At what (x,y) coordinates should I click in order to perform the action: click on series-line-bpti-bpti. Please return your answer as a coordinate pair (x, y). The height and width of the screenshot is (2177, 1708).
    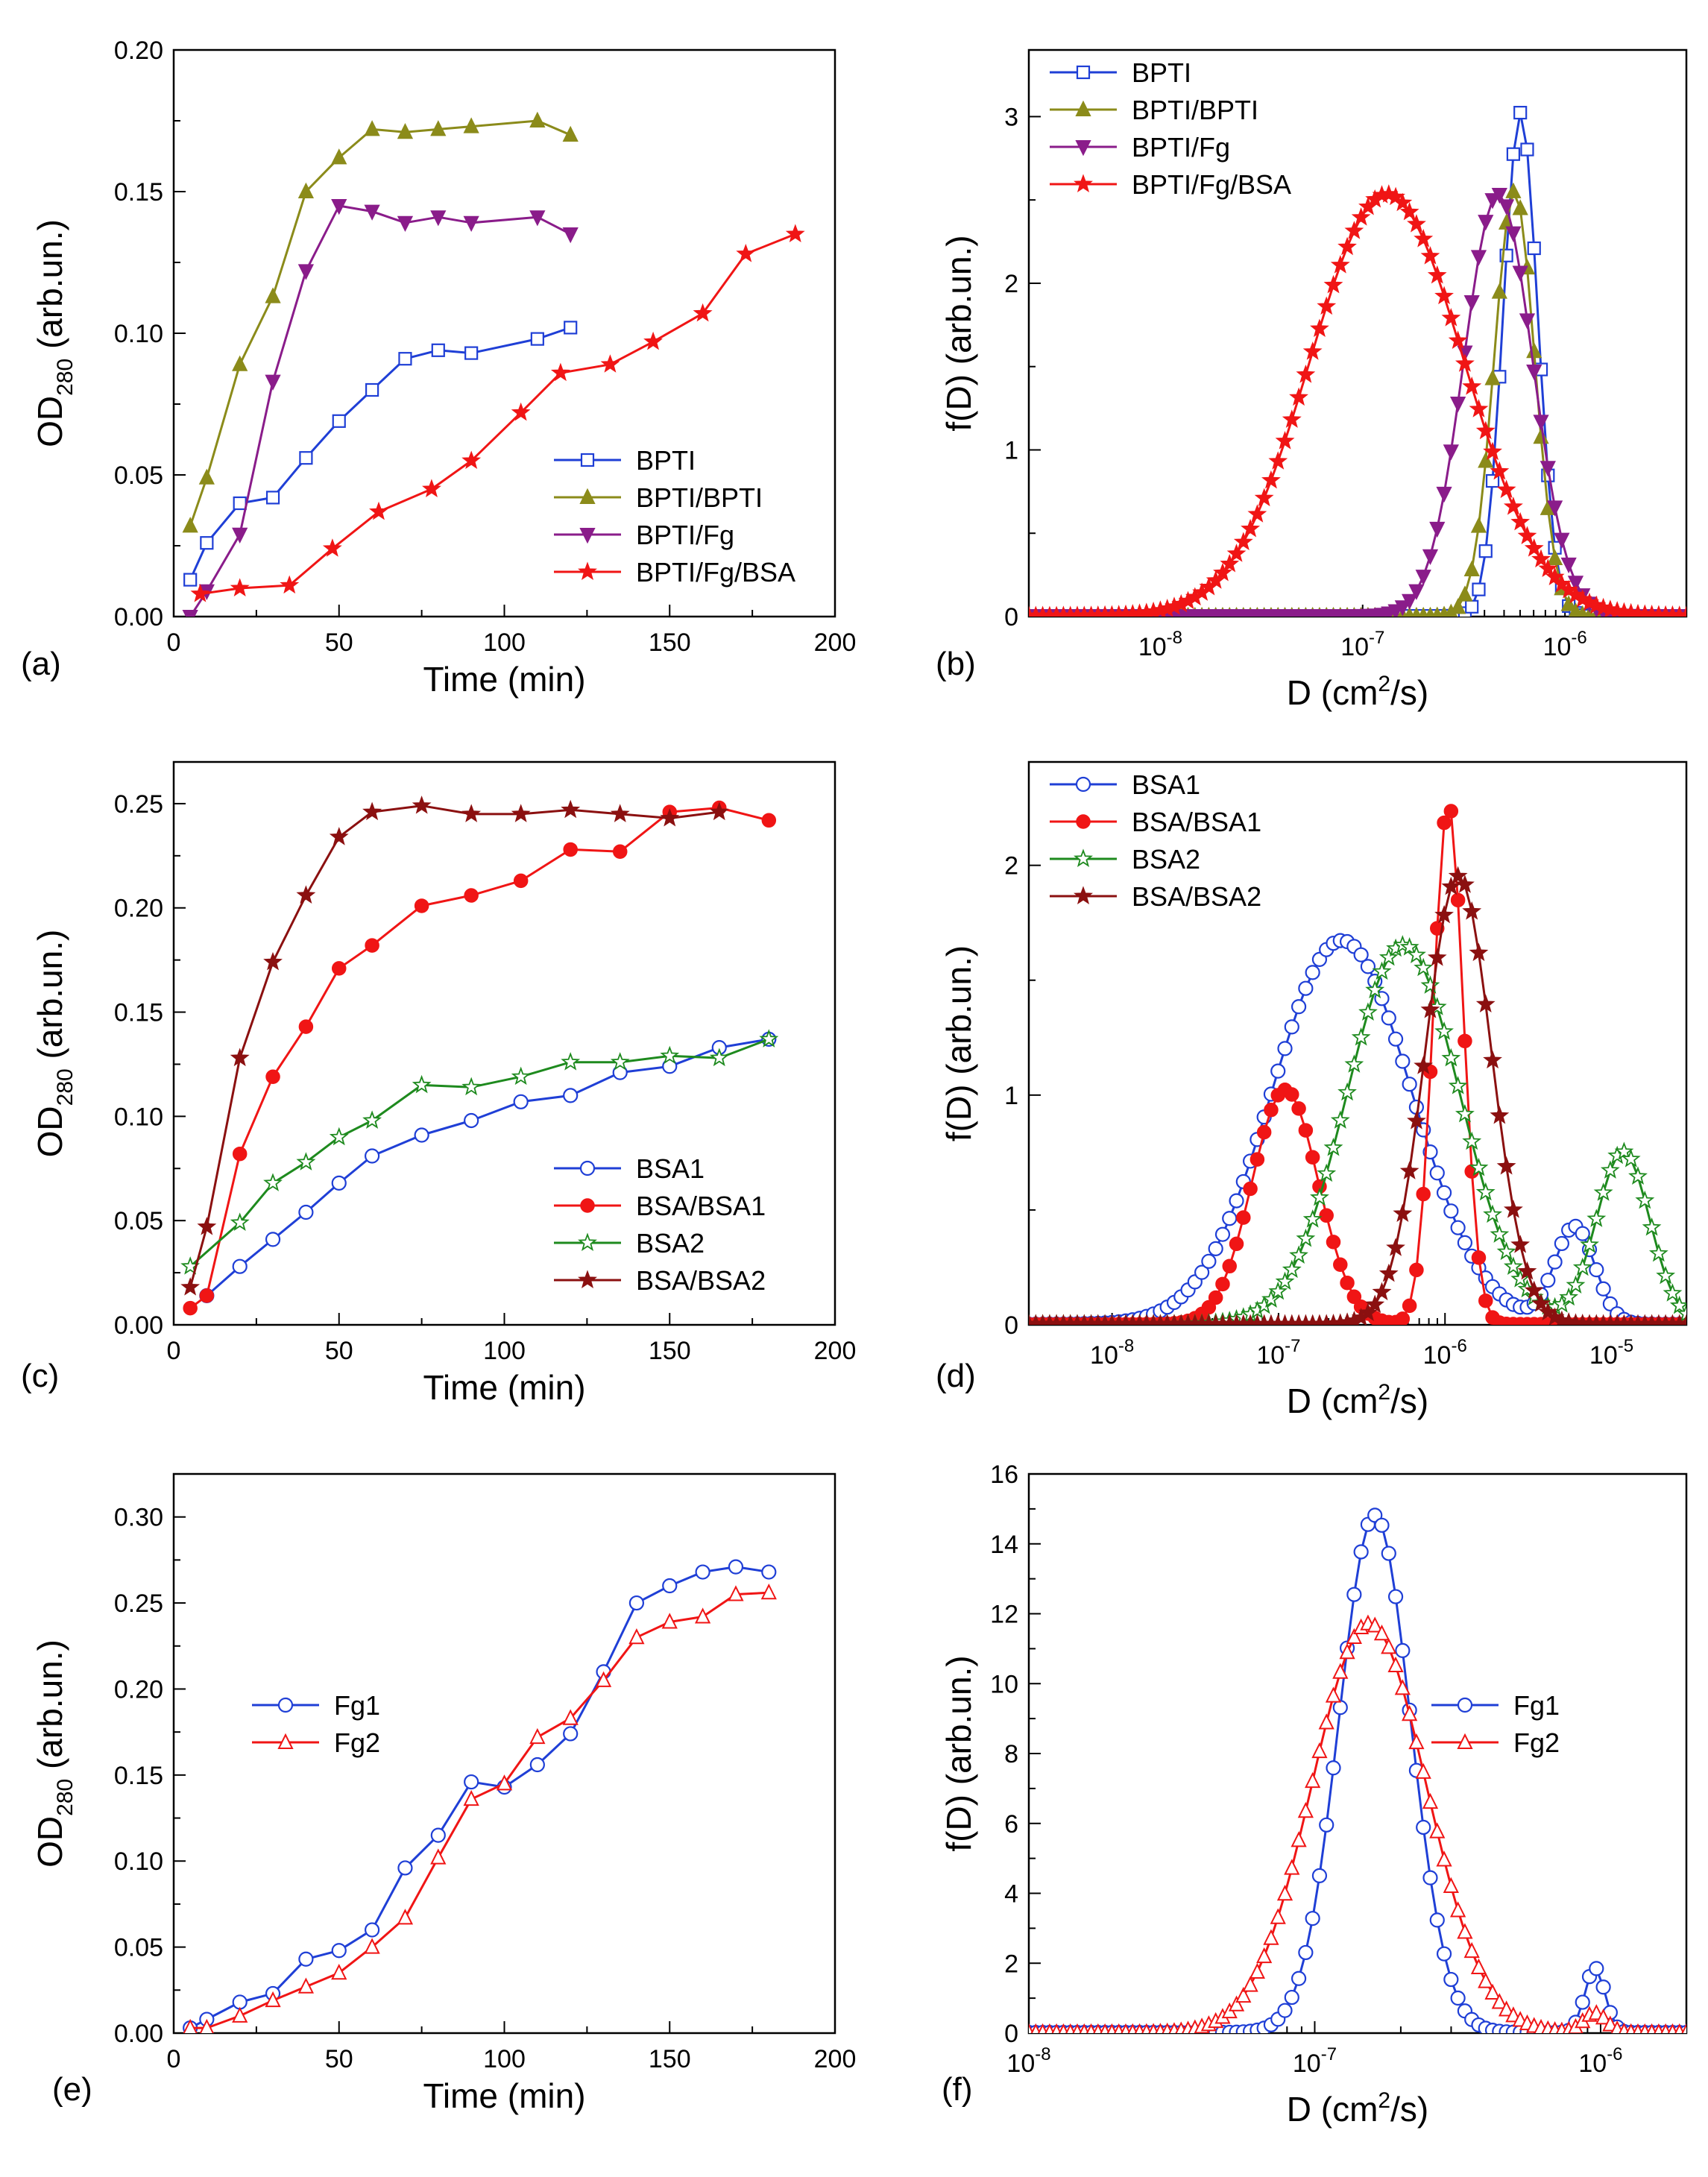
    Looking at the image, I should click on (380, 322).